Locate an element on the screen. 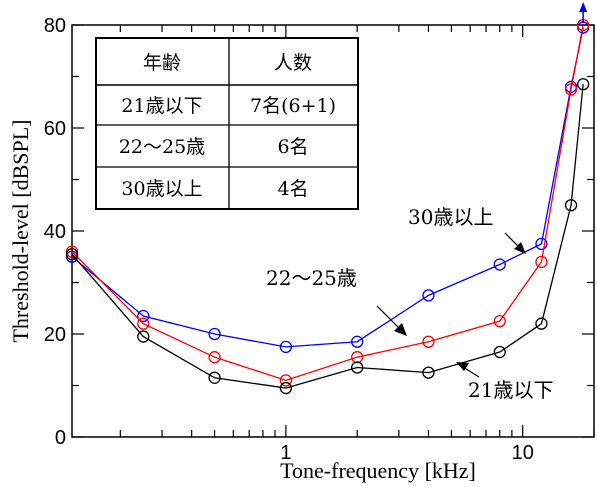 This screenshot has height=487, width=597. x-axis-title: Tone-frequency [kHz] is located at coordinates (378, 470).